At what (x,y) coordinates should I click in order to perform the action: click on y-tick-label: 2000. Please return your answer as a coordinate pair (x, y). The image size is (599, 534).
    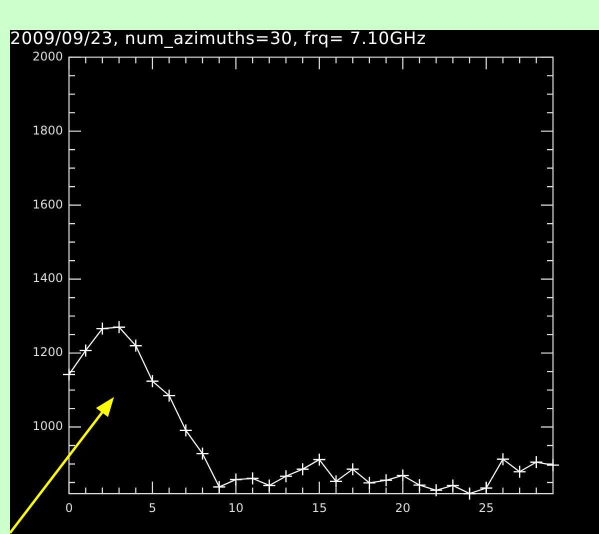
    Looking at the image, I should click on (47, 56).